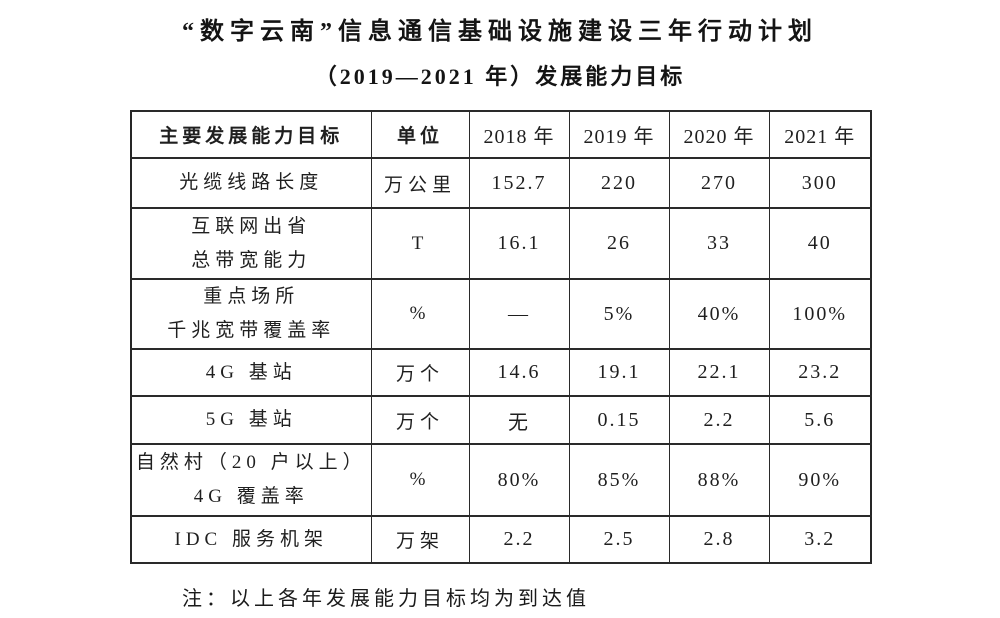 This screenshot has width=1000, height=618. What do you see at coordinates (420, 243) in the screenshot?
I see `unit-cell: T` at bounding box center [420, 243].